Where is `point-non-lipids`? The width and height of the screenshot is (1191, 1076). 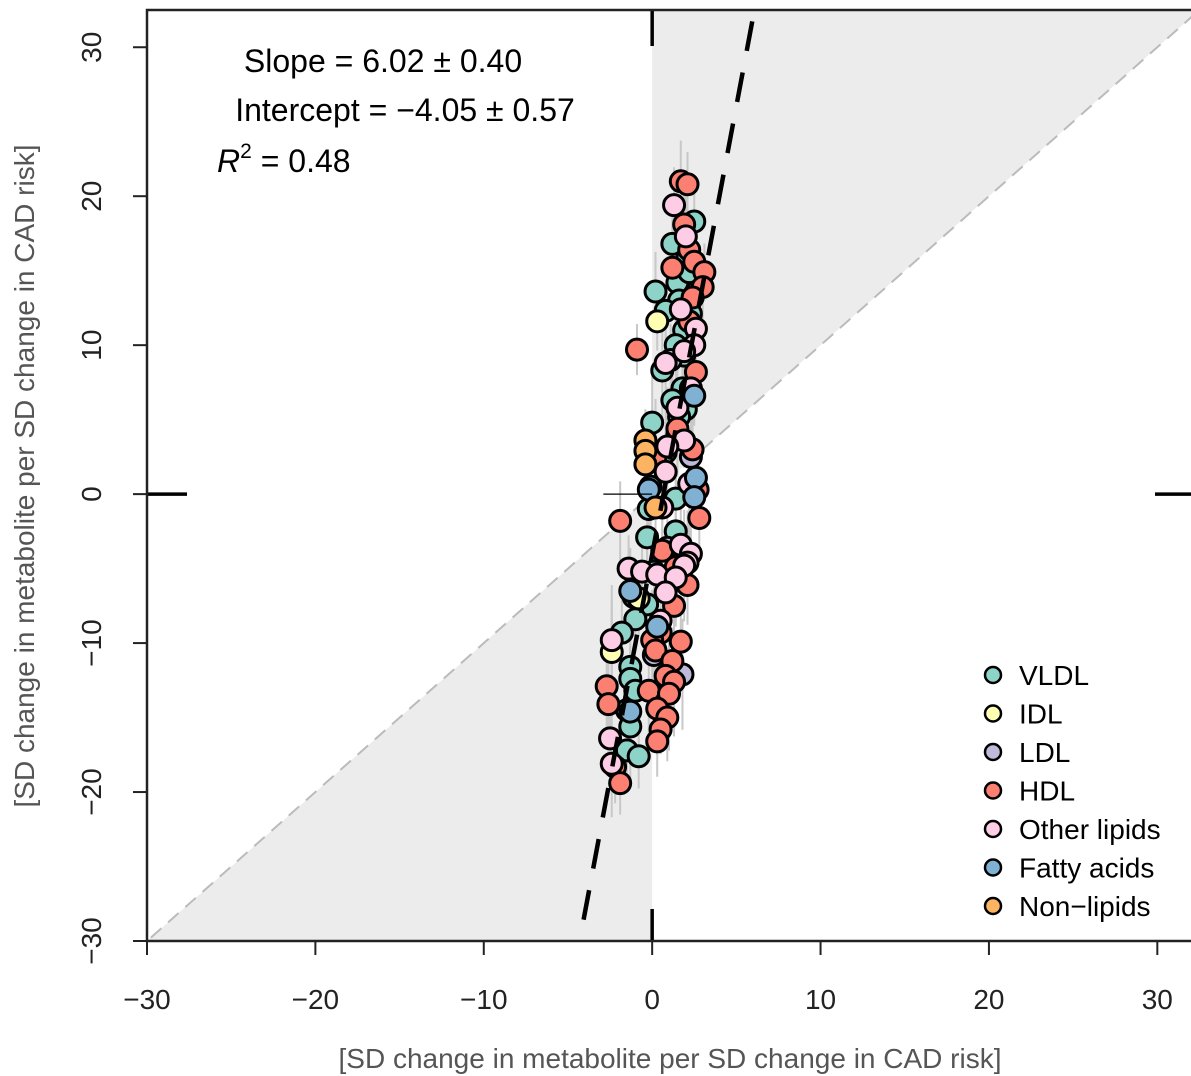
point-non-lipids is located at coordinates (645, 464).